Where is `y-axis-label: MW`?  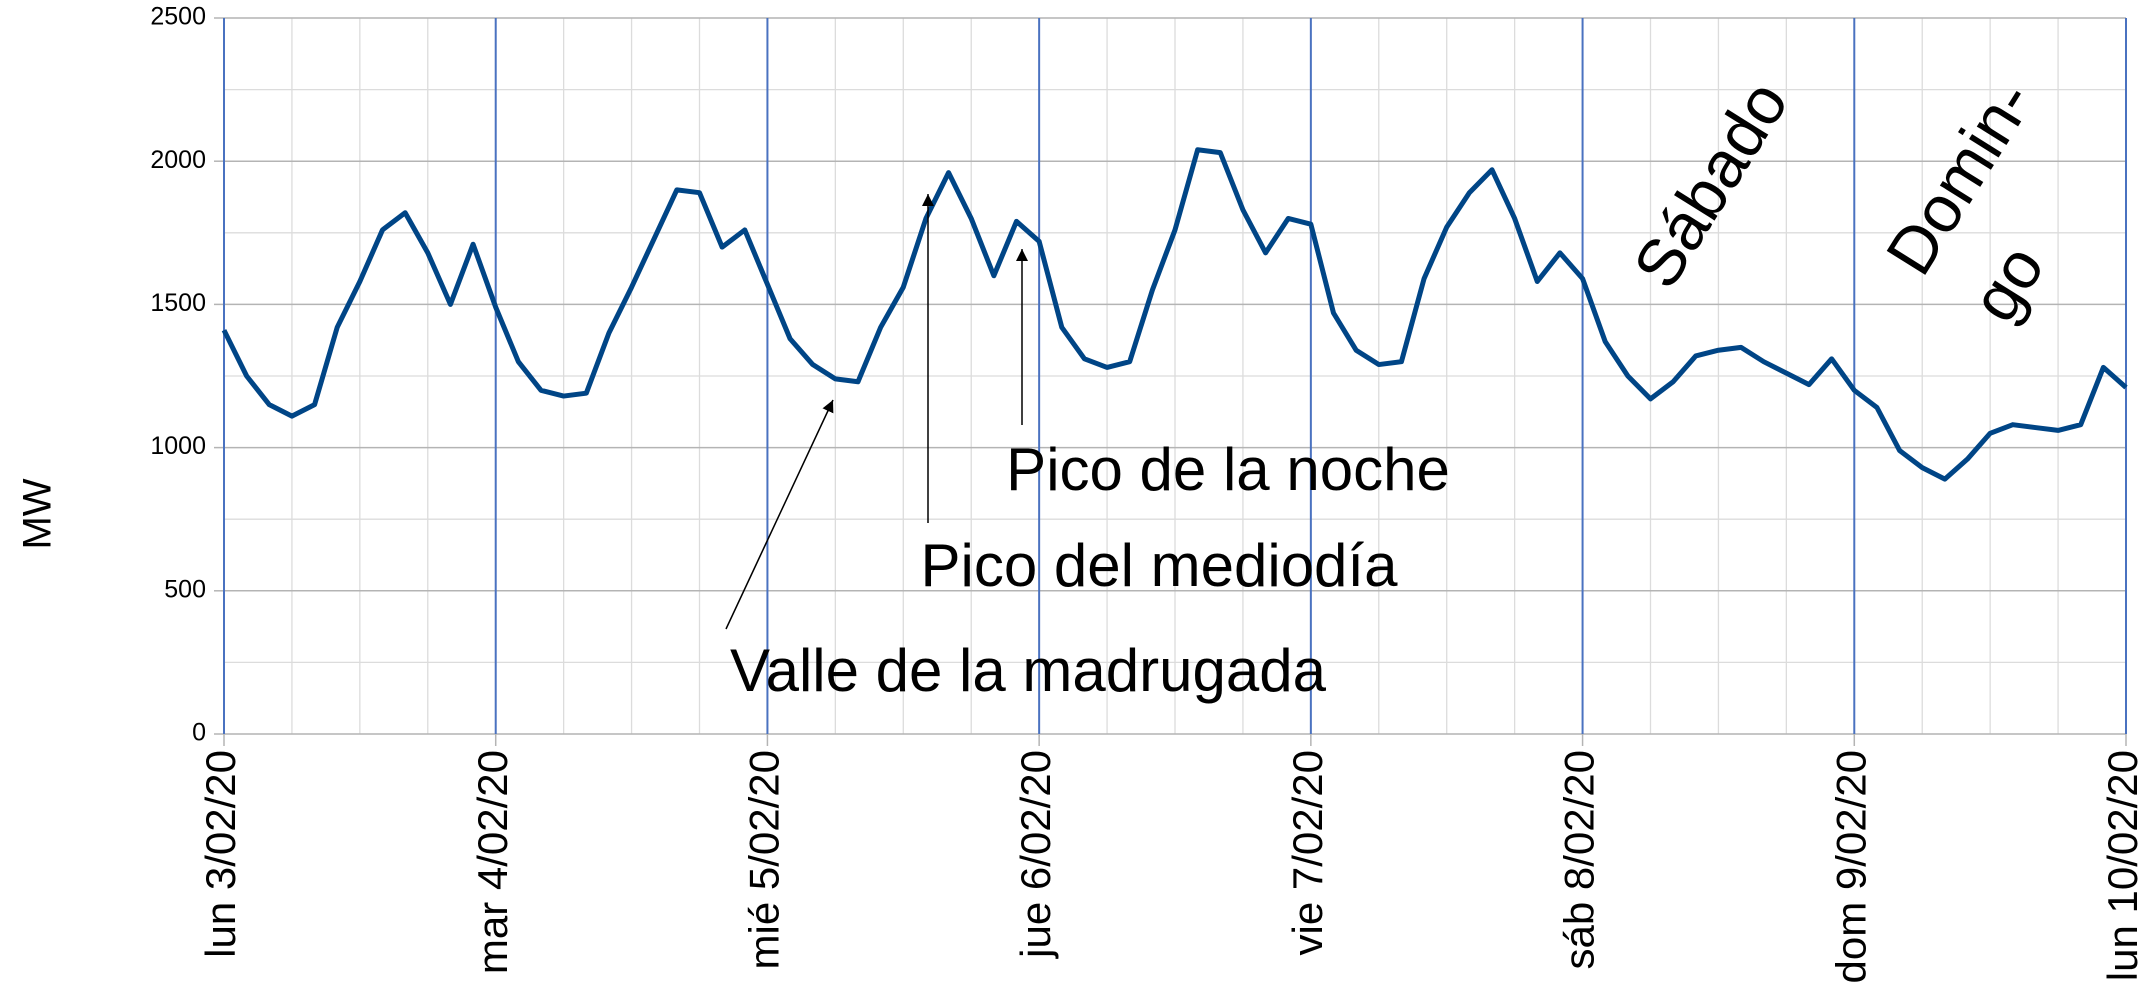 y-axis-label: MW is located at coordinates (38, 513).